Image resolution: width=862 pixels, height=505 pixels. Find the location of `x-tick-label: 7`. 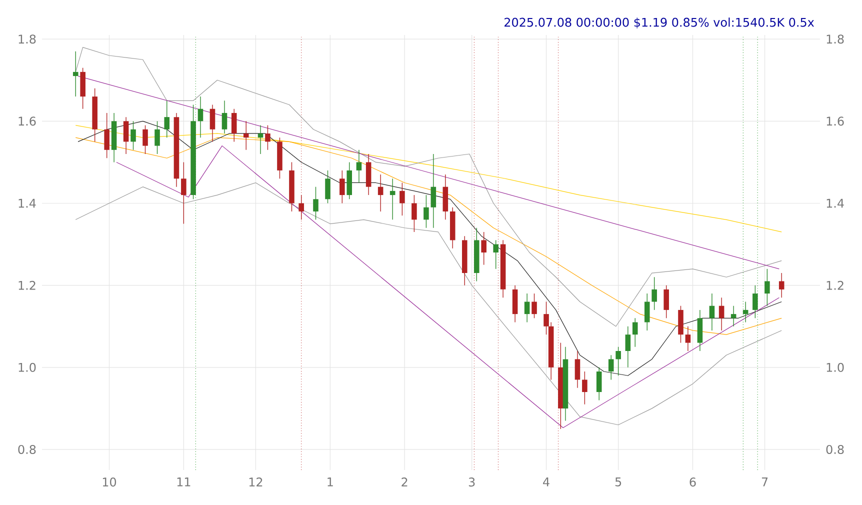

x-tick-label: 7 is located at coordinates (765, 482).